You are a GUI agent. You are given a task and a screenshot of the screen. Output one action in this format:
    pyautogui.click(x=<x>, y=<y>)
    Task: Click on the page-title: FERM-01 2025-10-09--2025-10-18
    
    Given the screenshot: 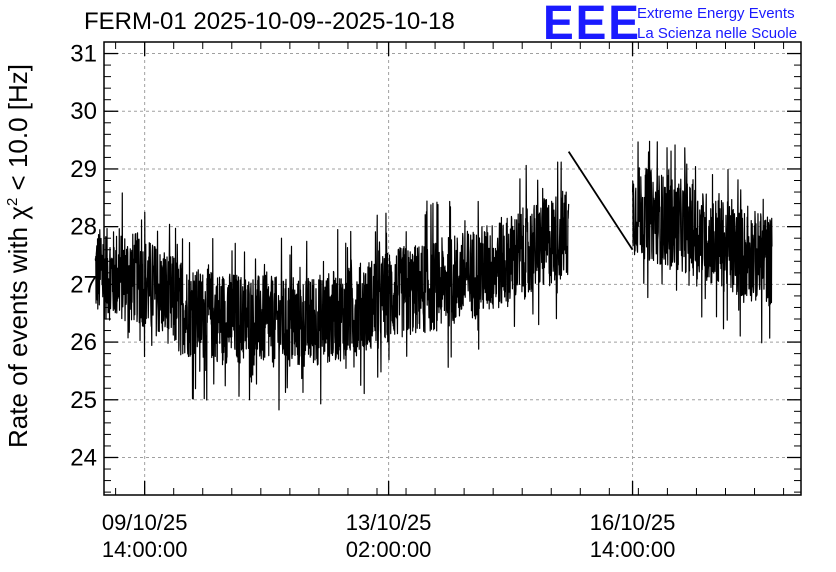 What is the action you would take?
    pyautogui.click(x=269, y=21)
    